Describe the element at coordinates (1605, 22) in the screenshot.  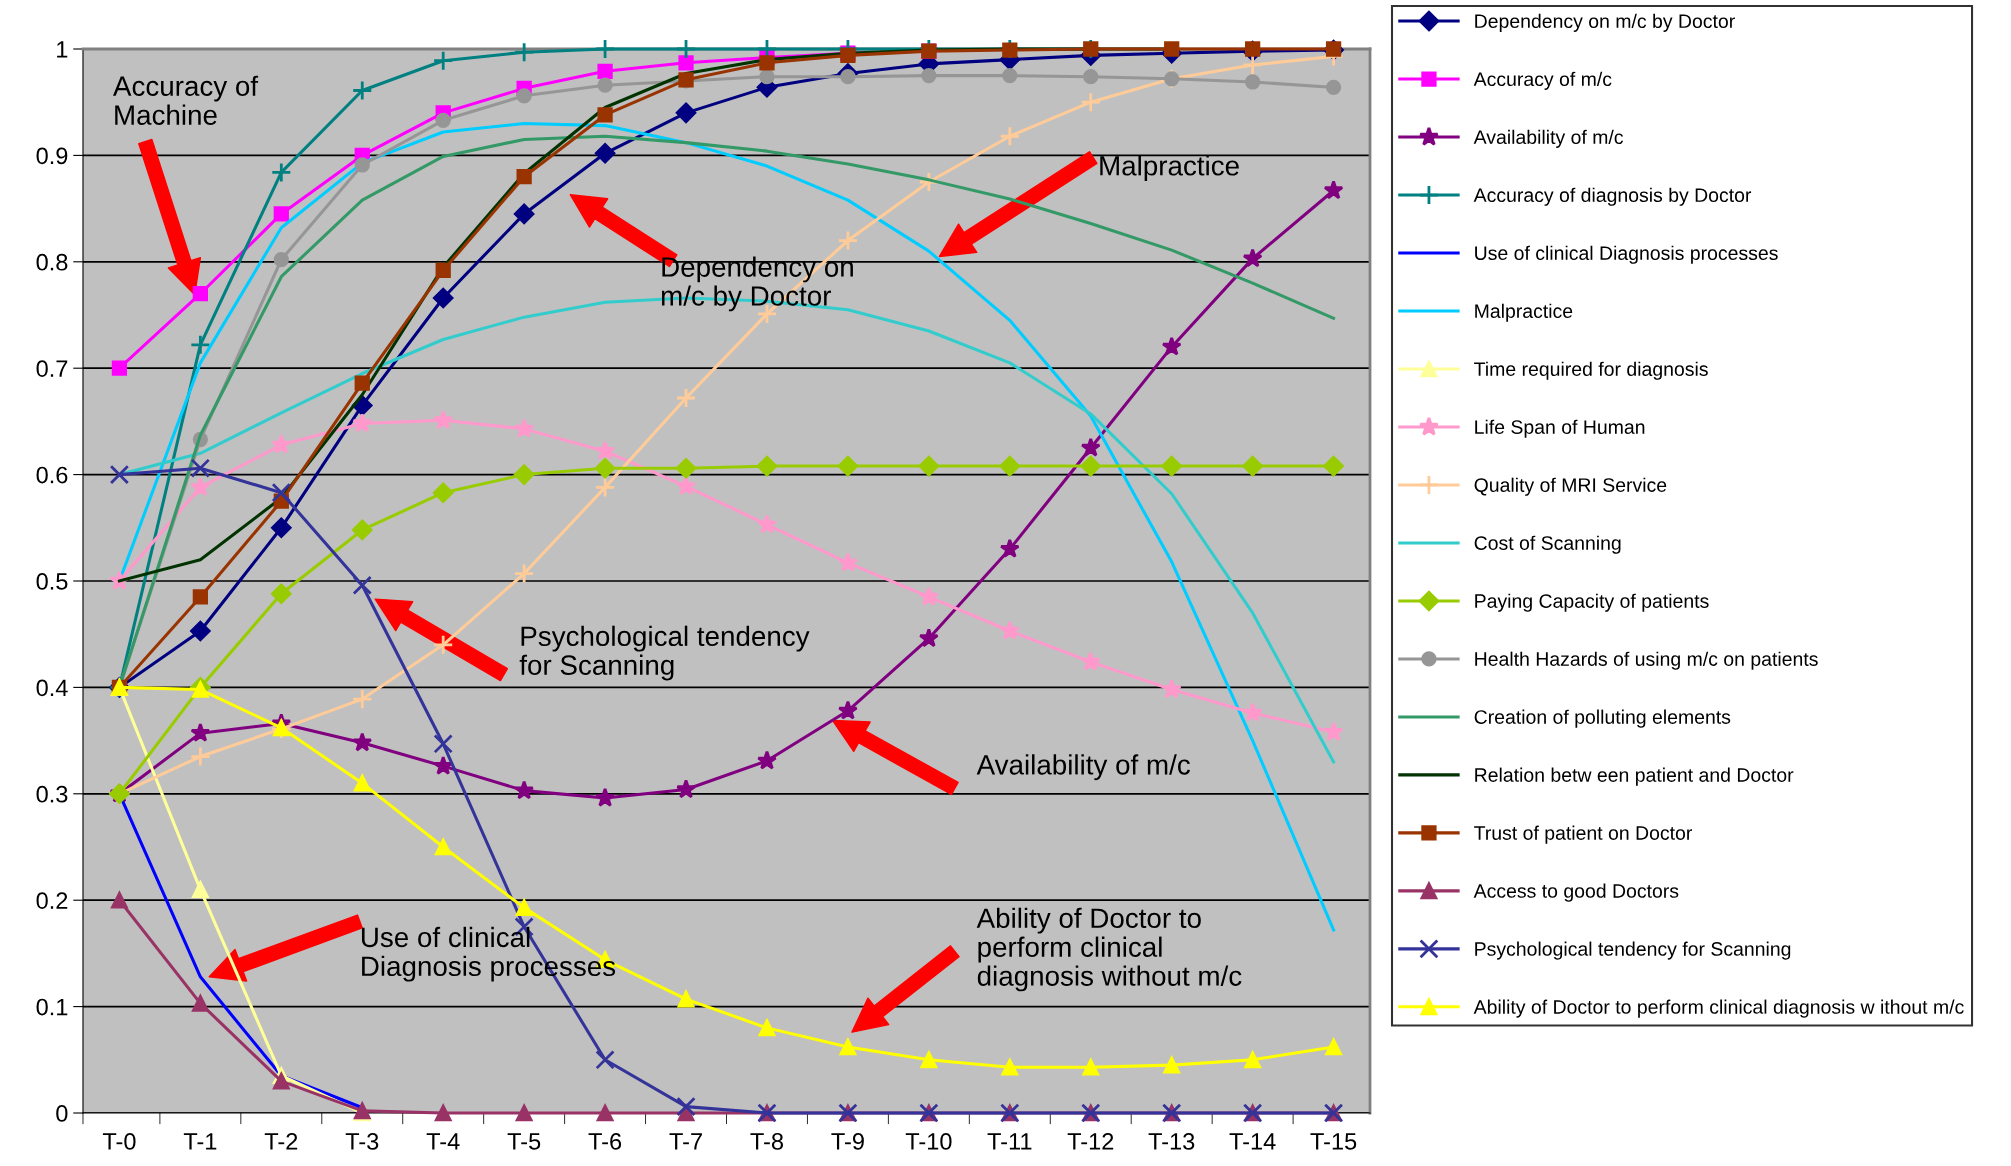
I see `legend-label: Dependency on m/c by Doctor` at that location.